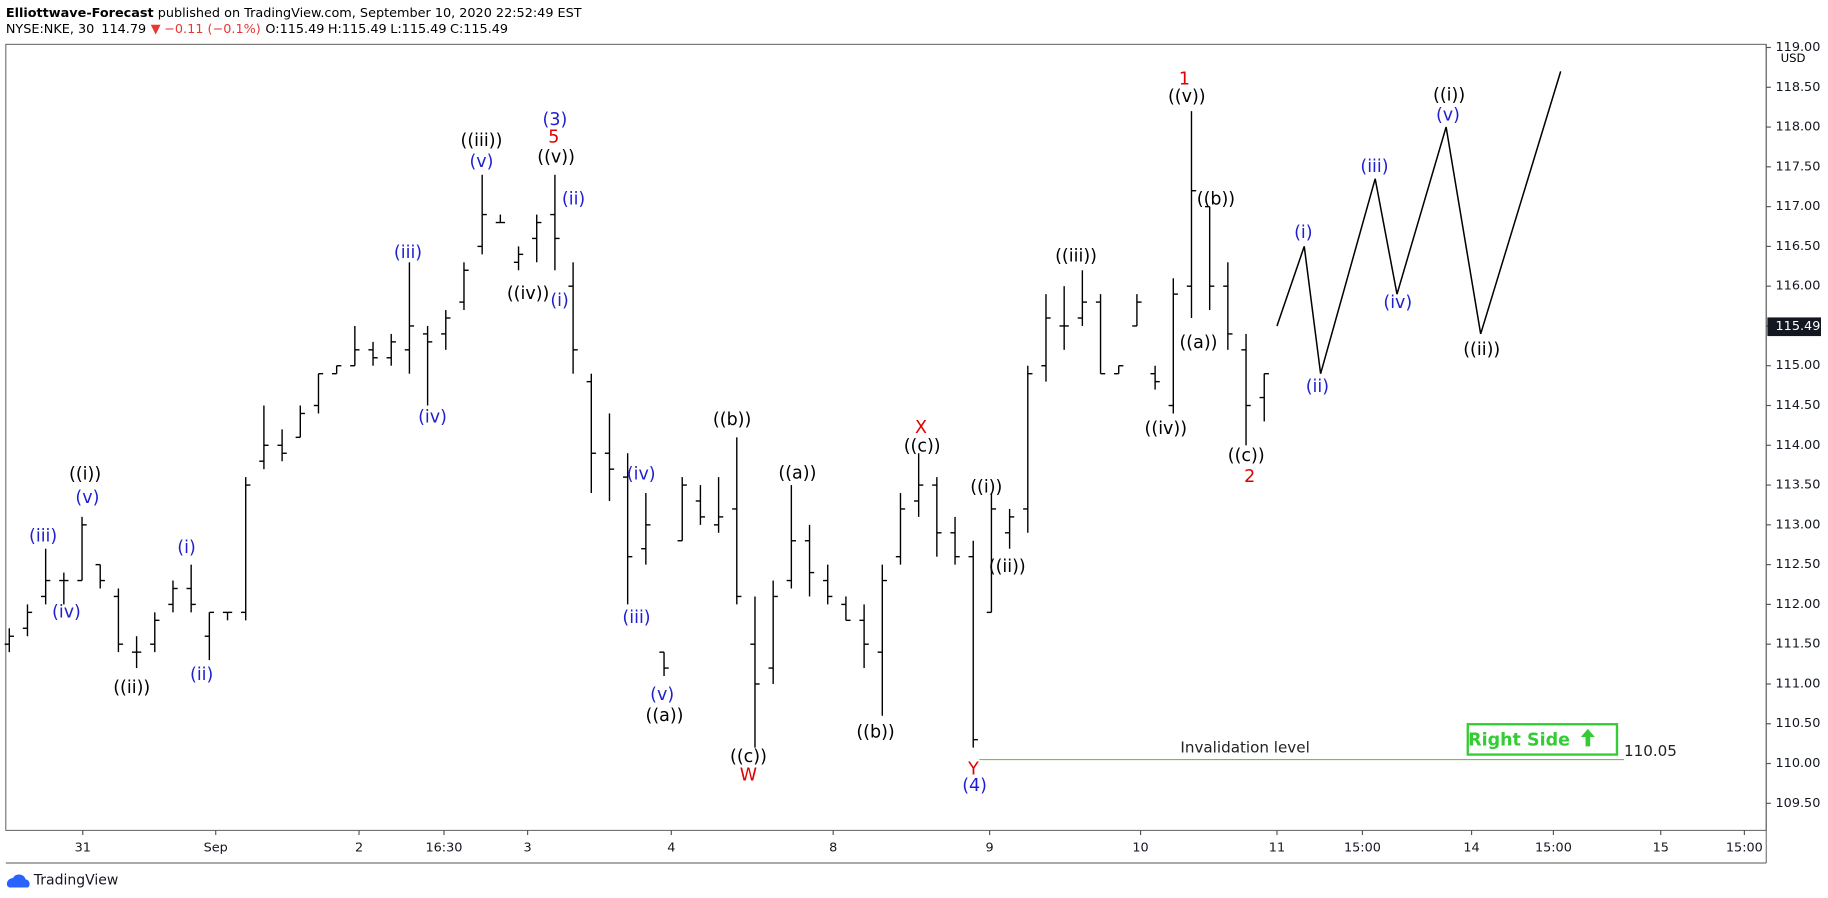 The height and width of the screenshot is (898, 1828). Describe the element at coordinates (156, 29) in the screenshot. I see `down-arrow: ▼` at that location.